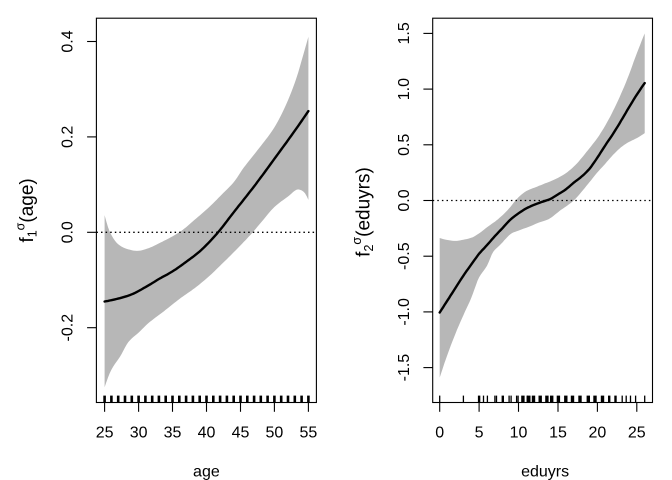 The width and height of the screenshot is (672, 480). What do you see at coordinates (206, 472) in the screenshot?
I see `svg-text: age` at bounding box center [206, 472].